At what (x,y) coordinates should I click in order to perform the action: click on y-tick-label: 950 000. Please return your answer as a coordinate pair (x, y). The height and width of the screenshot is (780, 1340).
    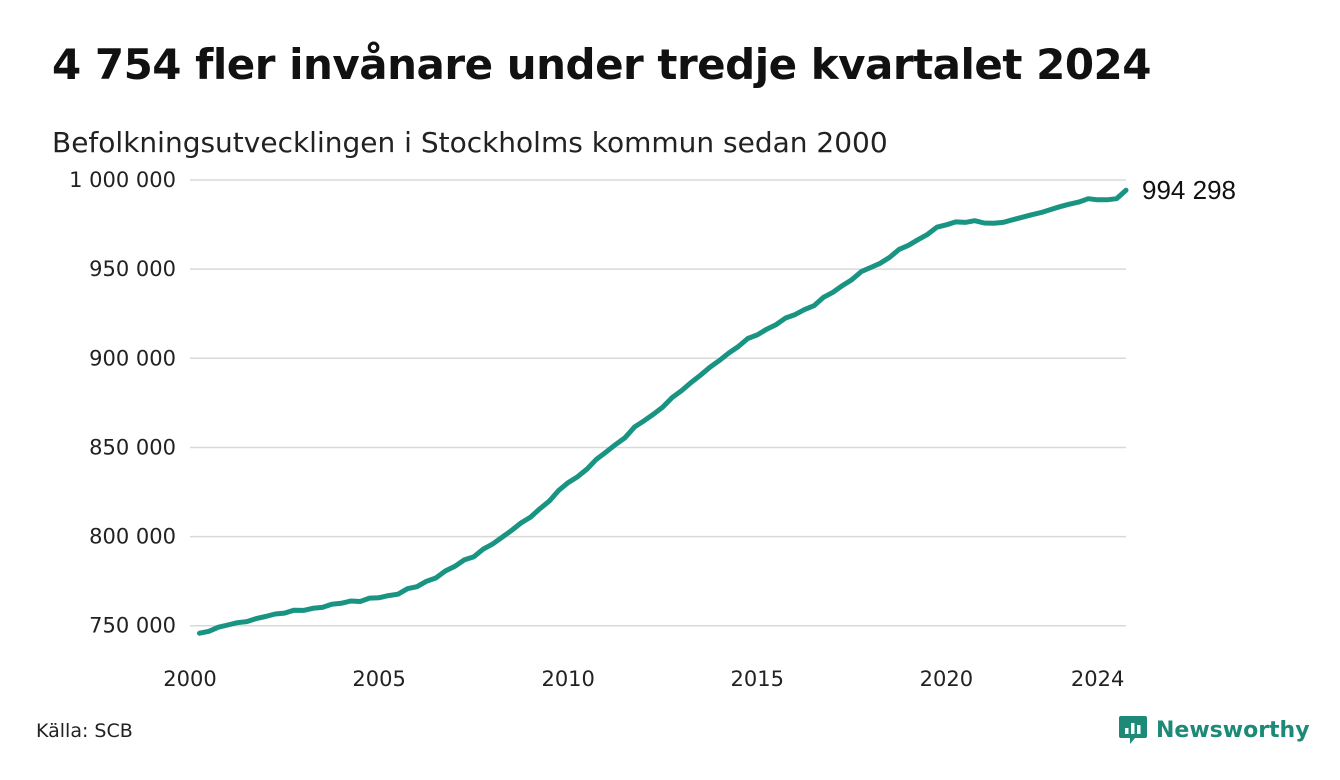
    Looking at the image, I should click on (132, 269).